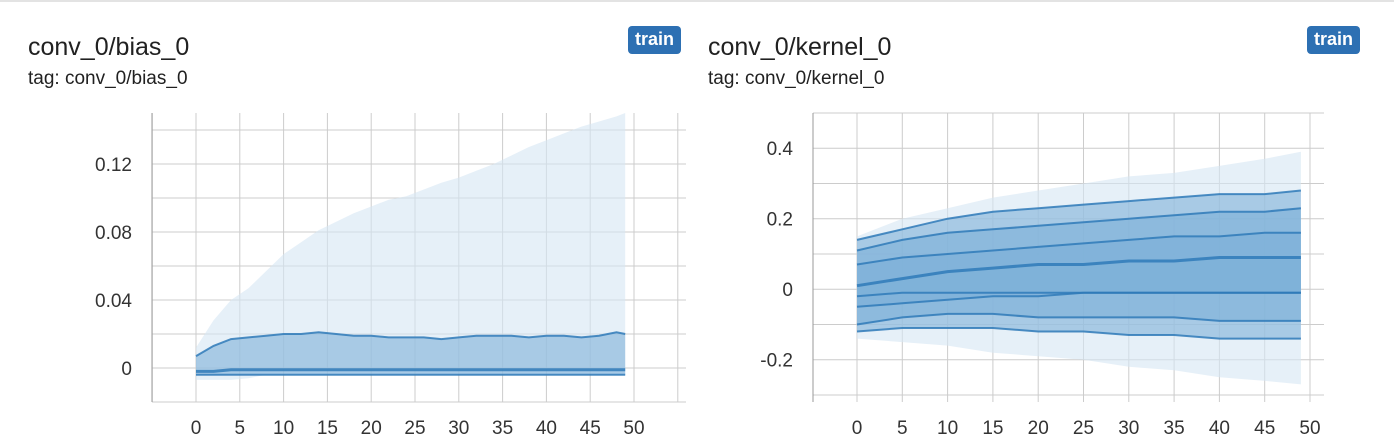  I want to click on series-line-band_2_lower, so click(1078, 319).